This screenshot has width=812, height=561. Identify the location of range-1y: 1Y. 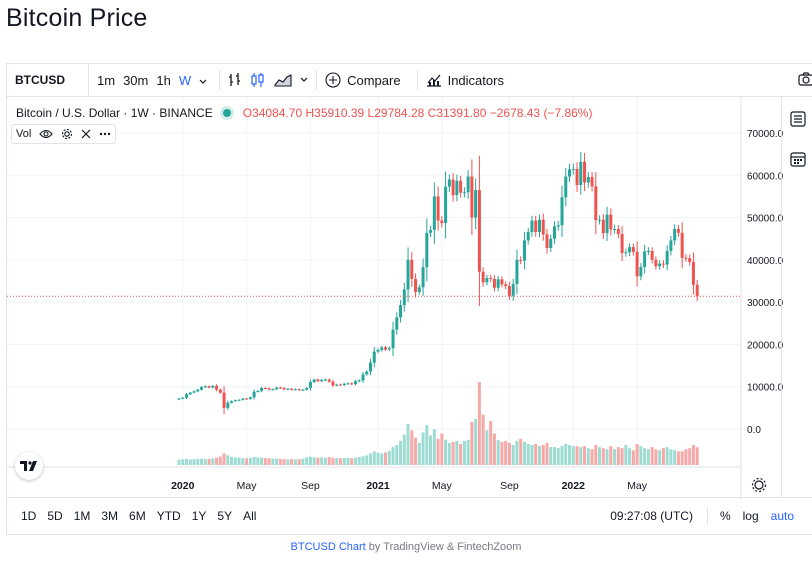
(199, 516).